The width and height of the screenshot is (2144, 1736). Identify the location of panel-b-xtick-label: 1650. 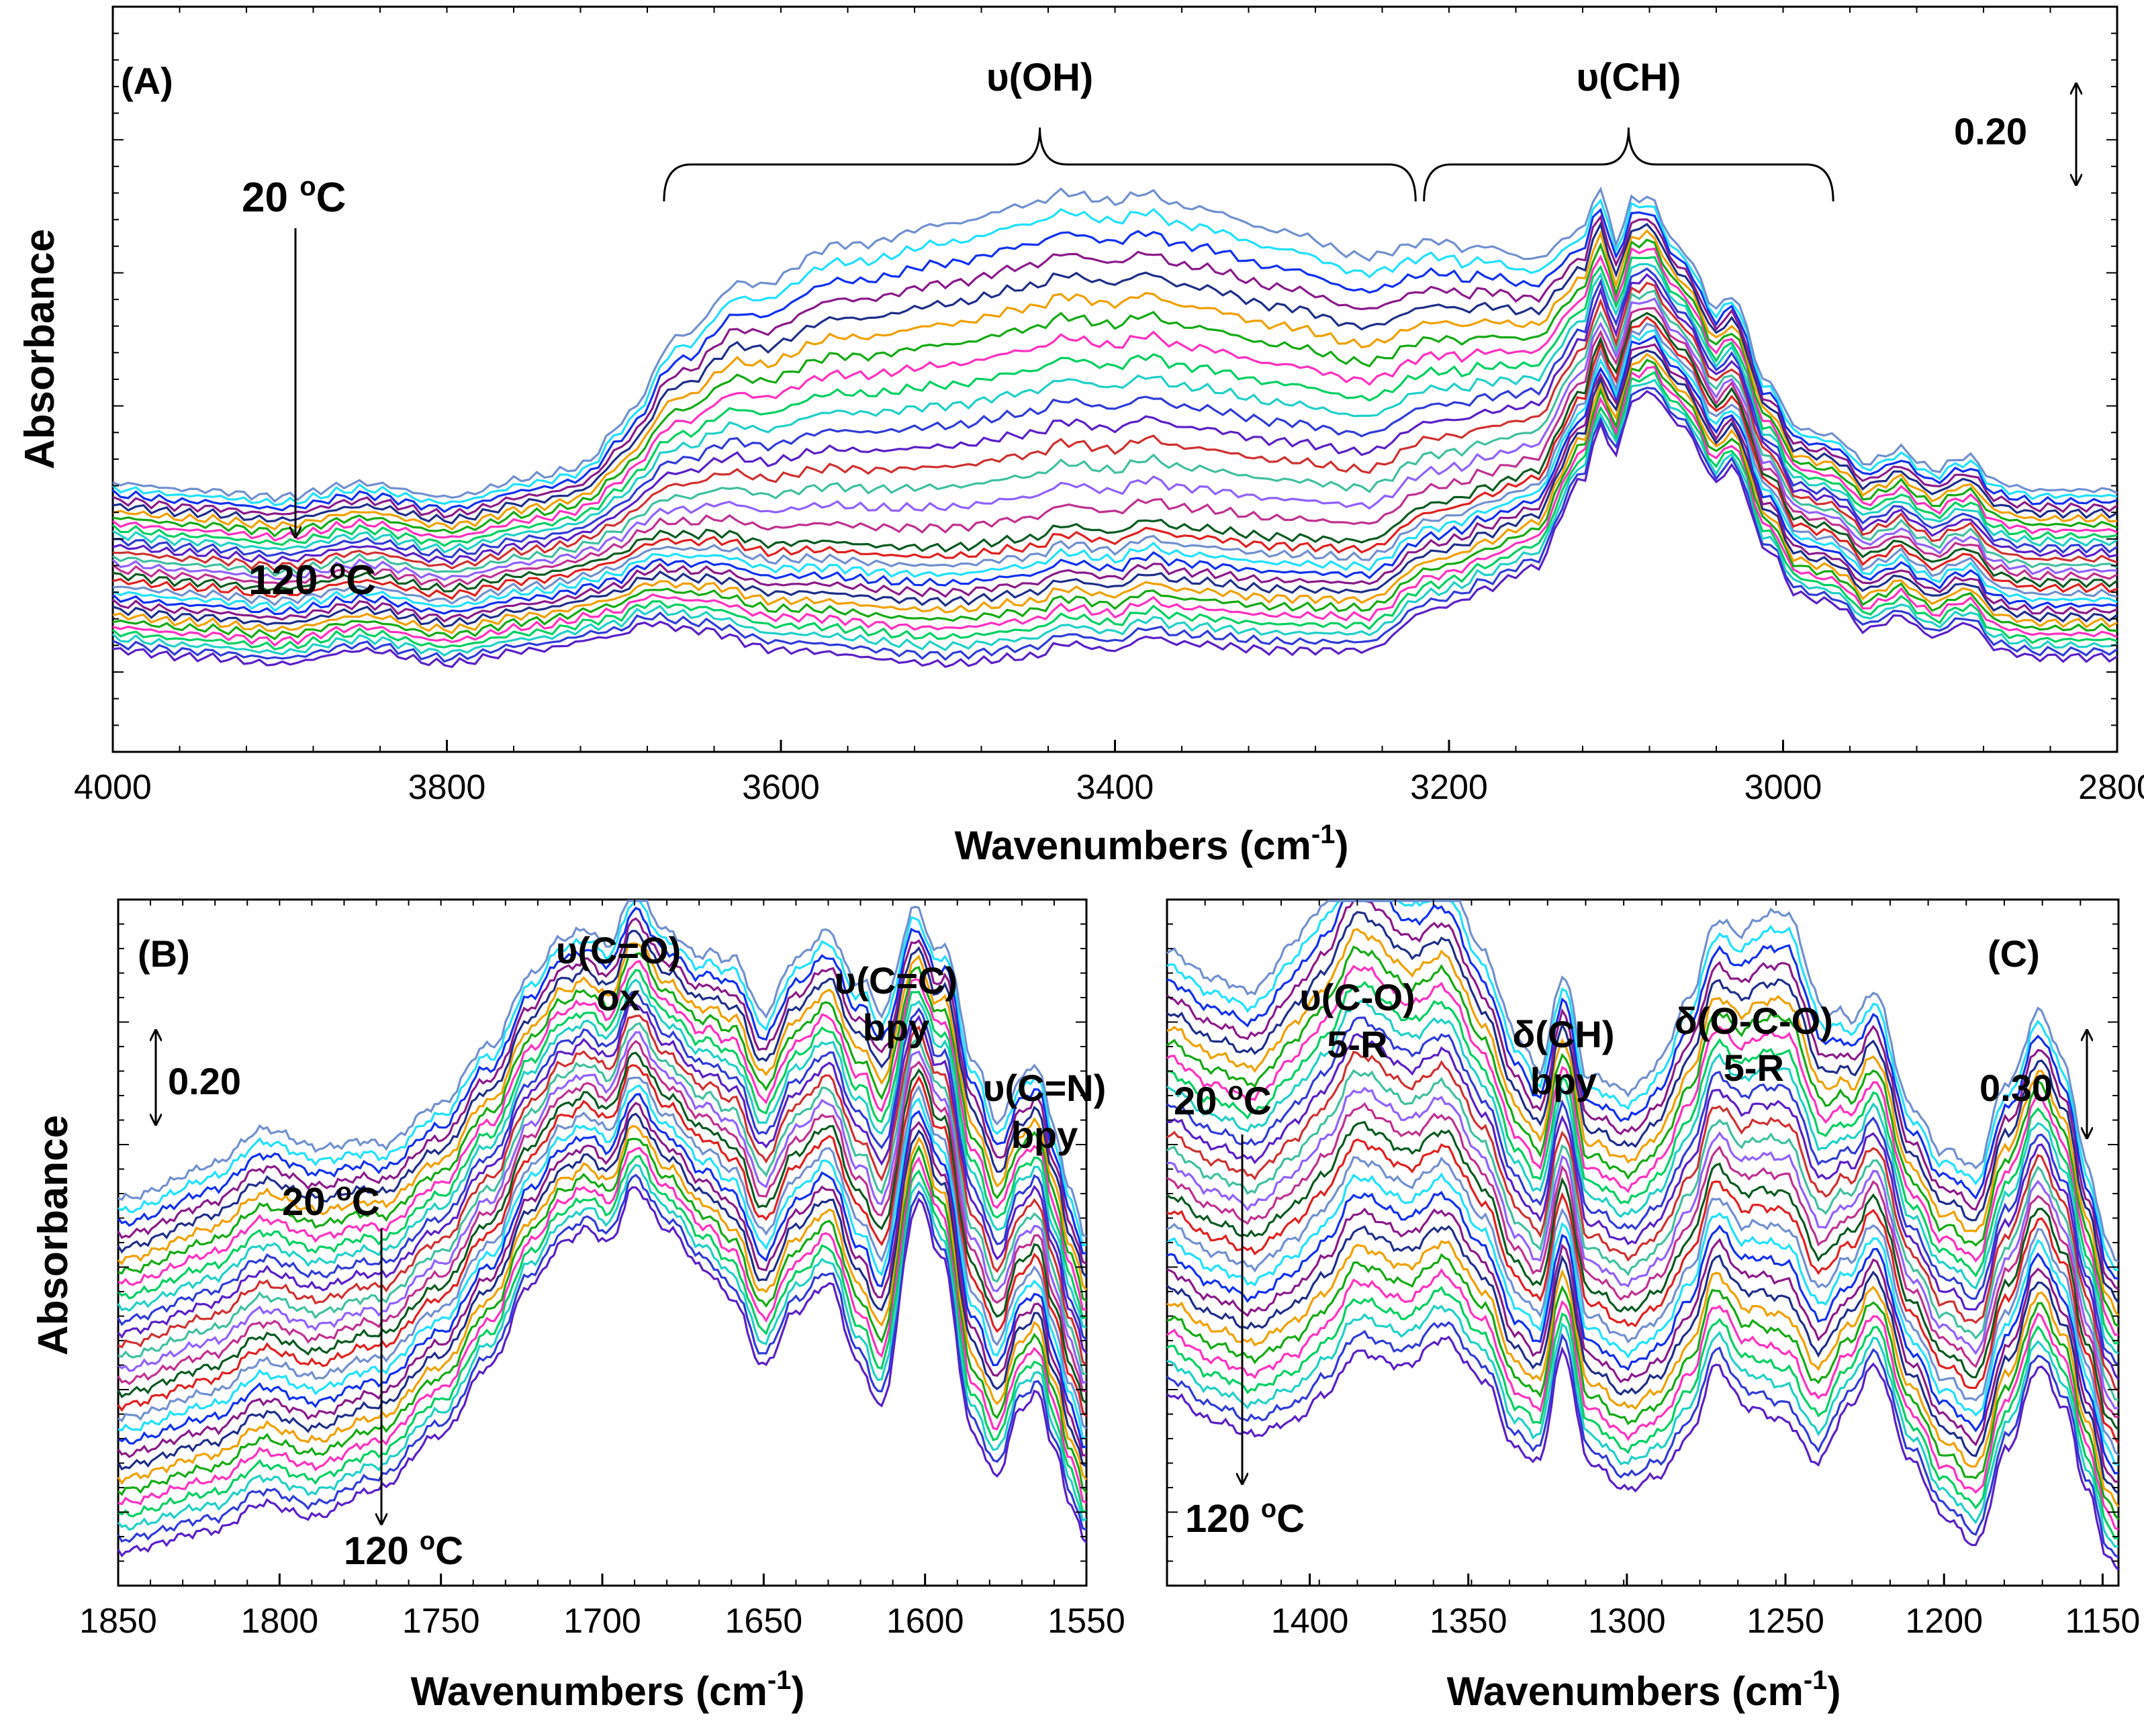
(763, 1622).